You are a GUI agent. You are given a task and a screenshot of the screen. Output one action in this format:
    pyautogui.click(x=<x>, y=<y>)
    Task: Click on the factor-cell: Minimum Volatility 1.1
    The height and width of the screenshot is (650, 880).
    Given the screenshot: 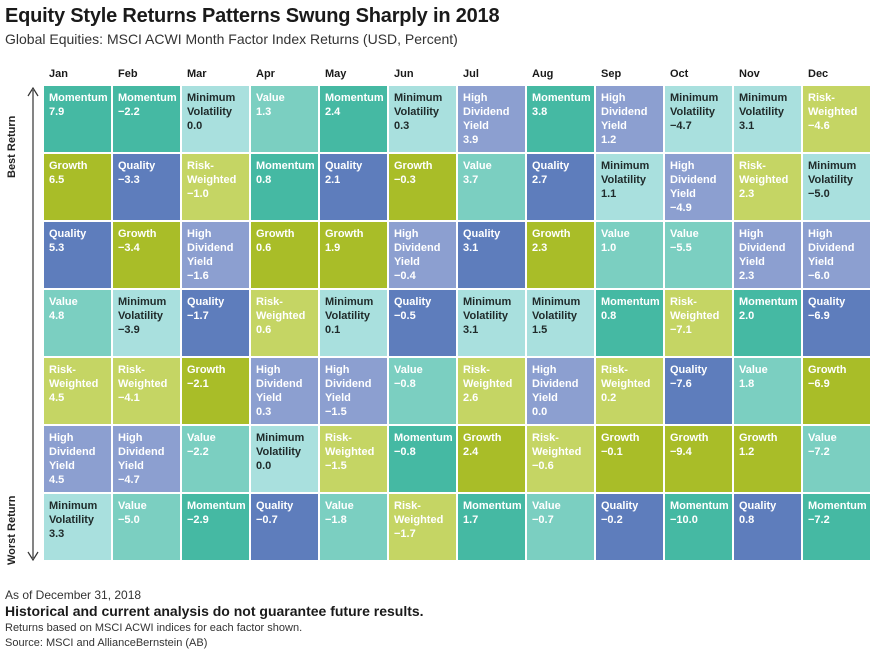 What is the action you would take?
    pyautogui.click(x=629, y=187)
    